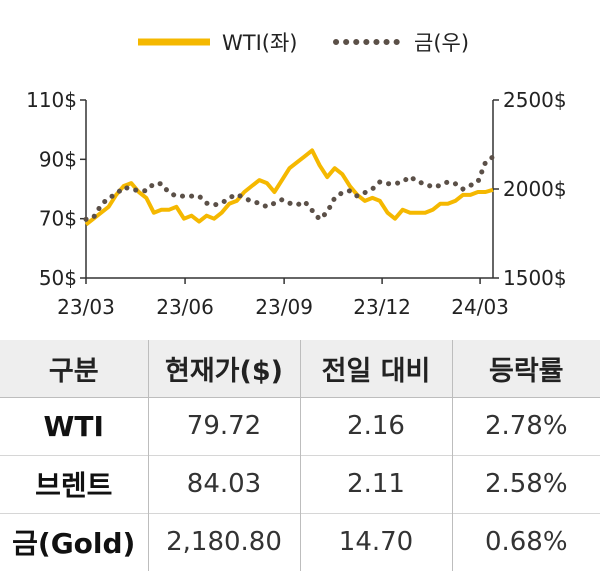 This screenshot has width=600, height=571. What do you see at coordinates (74, 544) in the screenshot?
I see `row-label: 금(Gold)` at bounding box center [74, 544].